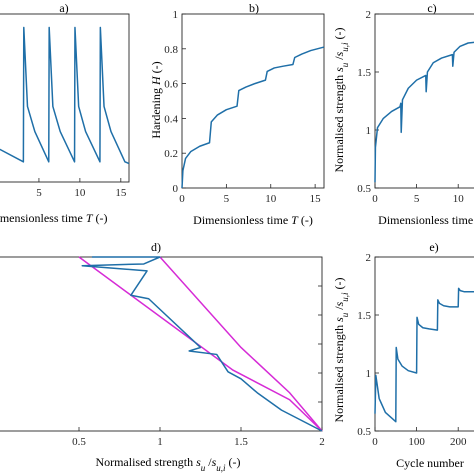  Describe the element at coordinates (369, 258) in the screenshot. I see `panel-e-ytick-label: 2` at that location.